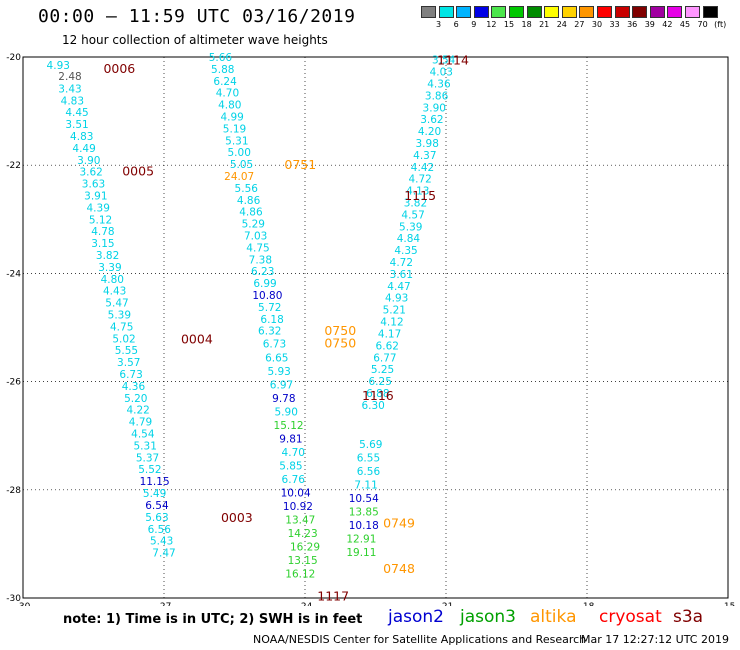  What do you see at coordinates (164, 604) in the screenshot?
I see `x-tick-label: -27` at bounding box center [164, 604].